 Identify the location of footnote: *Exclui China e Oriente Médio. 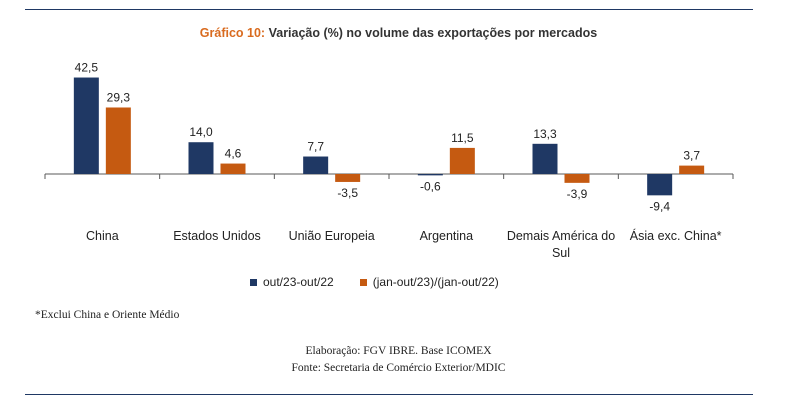
(107, 315).